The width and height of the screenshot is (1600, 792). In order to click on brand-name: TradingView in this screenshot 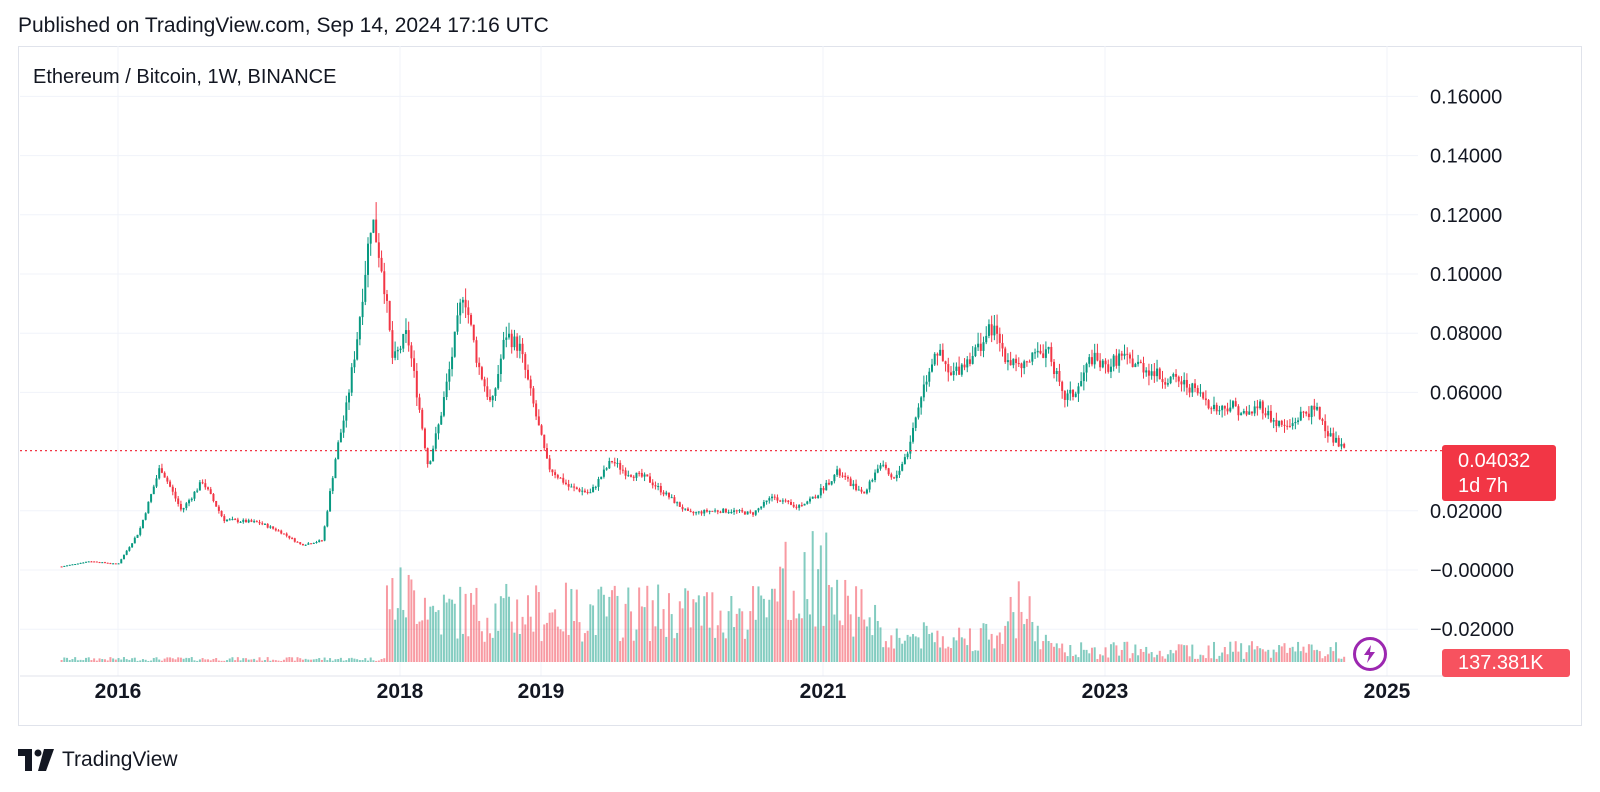, I will do `click(120, 759)`.